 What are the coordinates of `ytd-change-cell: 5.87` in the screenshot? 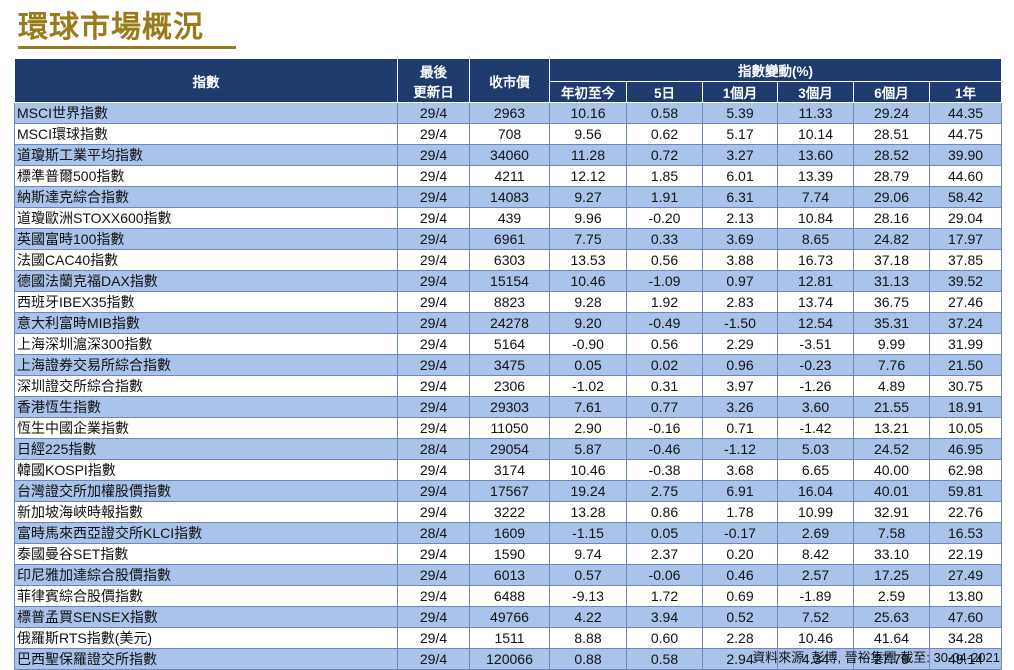 It's located at (588, 449).